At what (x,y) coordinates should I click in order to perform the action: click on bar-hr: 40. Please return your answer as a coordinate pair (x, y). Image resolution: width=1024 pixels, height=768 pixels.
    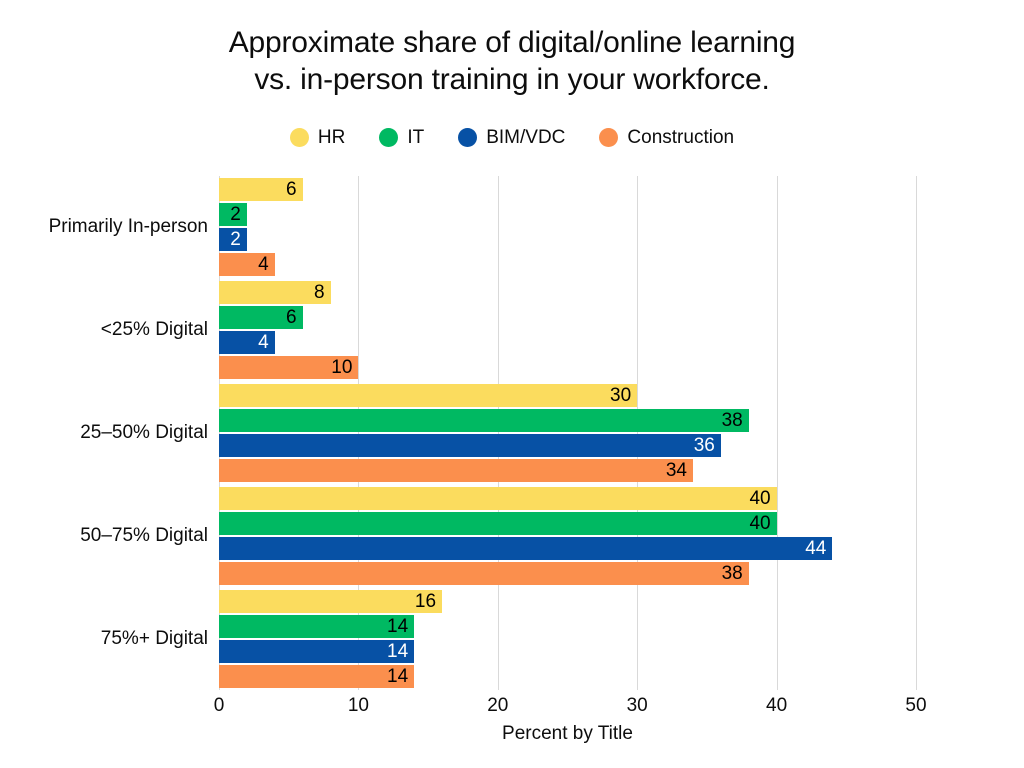
    Looking at the image, I should click on (498, 498).